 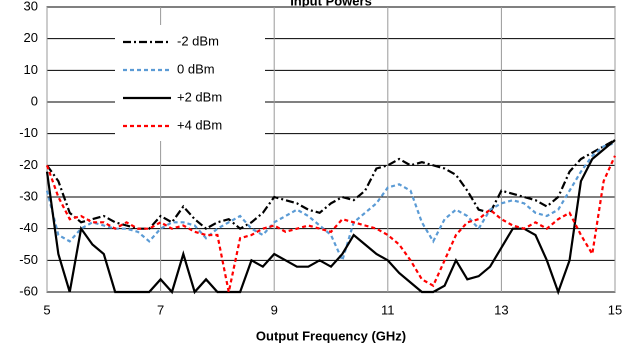 What do you see at coordinates (331, 4) in the screenshot?
I see `chart-title: Input Powers` at bounding box center [331, 4].